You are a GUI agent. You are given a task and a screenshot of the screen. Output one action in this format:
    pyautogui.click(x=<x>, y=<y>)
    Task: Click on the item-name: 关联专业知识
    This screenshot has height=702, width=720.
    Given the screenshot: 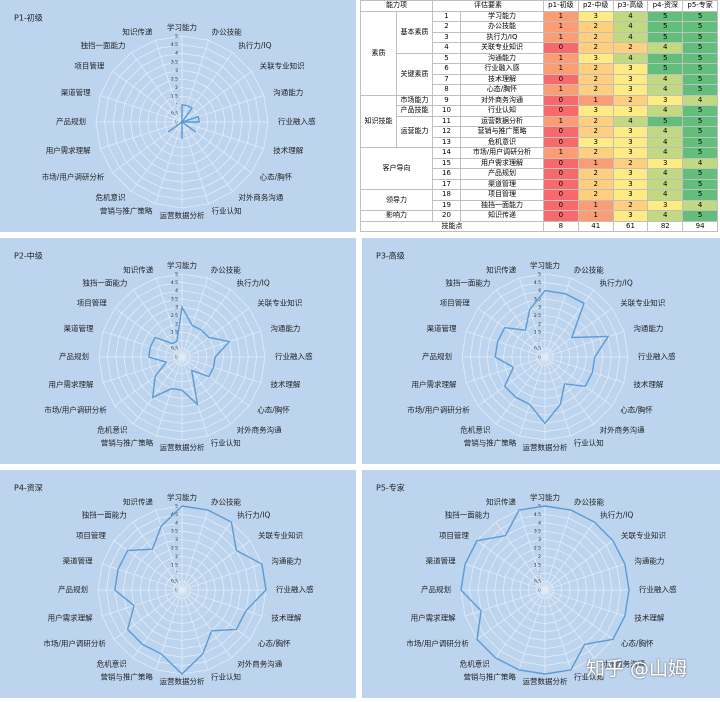 What is the action you would take?
    pyautogui.click(x=502, y=48)
    